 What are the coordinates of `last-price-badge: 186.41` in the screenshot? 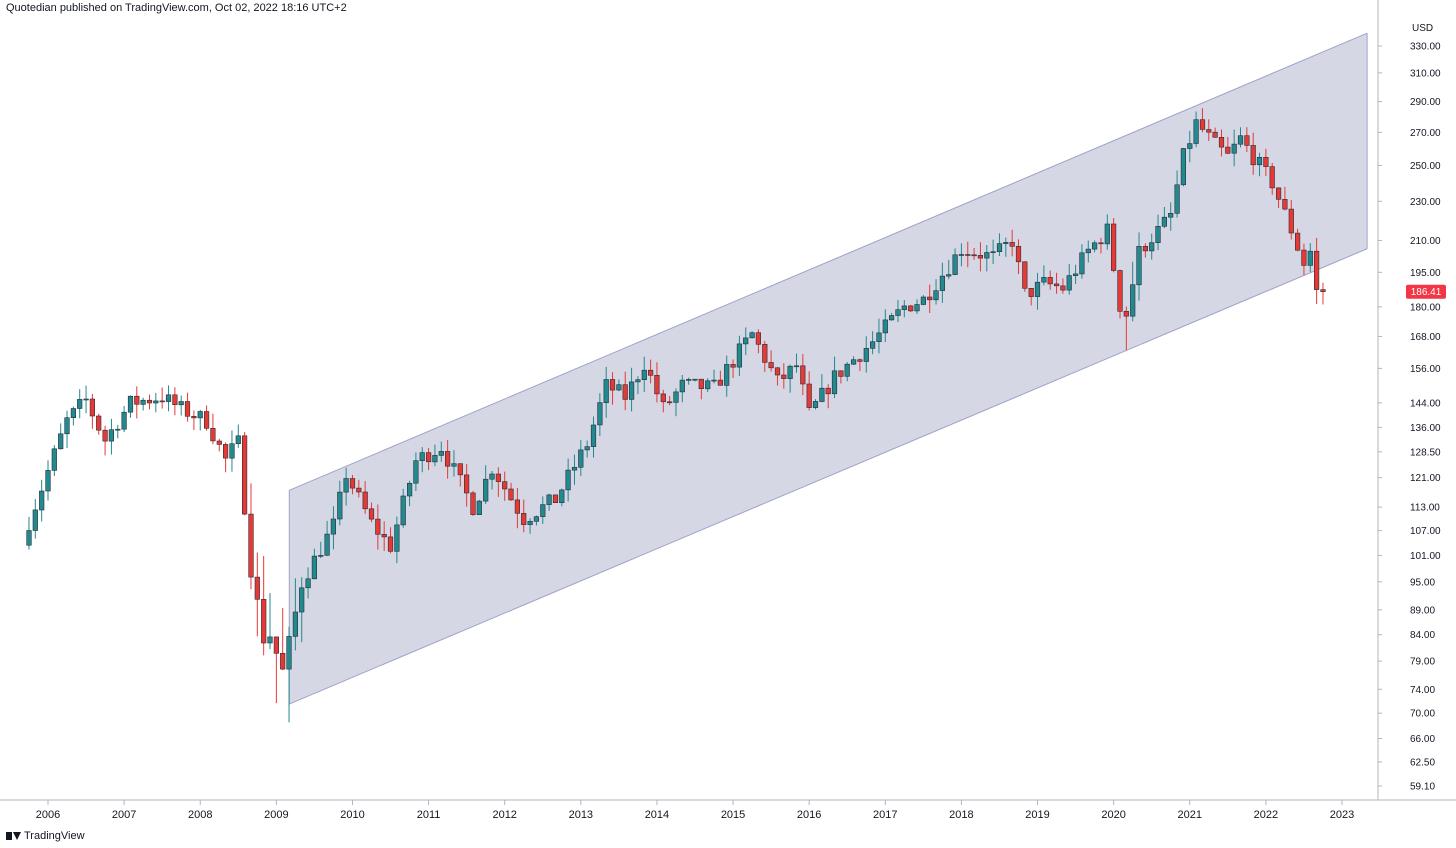 It's located at (1426, 291).